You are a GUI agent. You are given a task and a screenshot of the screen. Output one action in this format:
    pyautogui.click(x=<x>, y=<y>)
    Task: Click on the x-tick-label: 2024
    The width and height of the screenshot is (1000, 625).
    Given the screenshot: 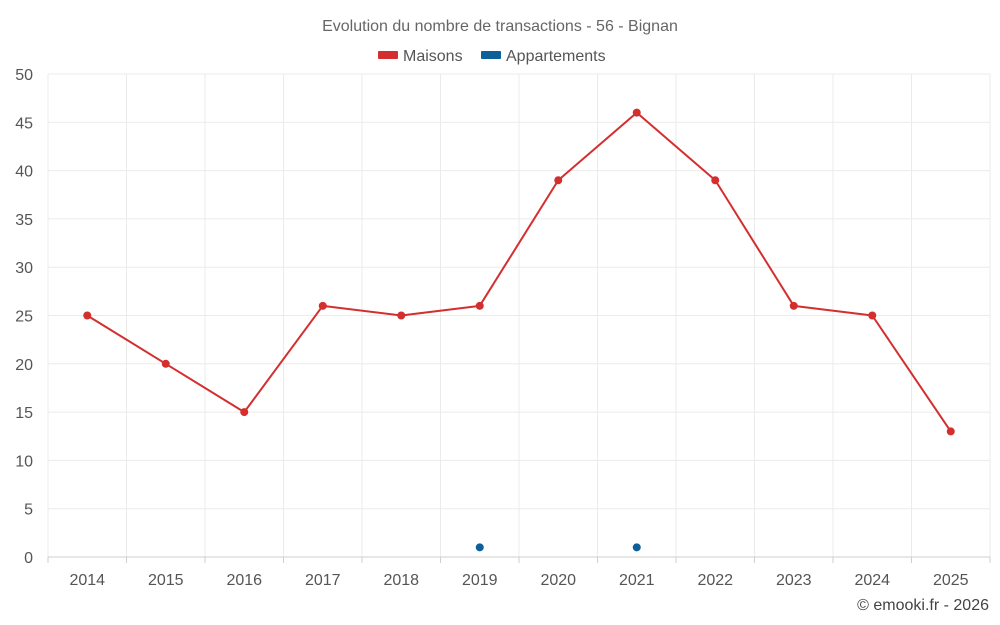 What is the action you would take?
    pyautogui.click(x=872, y=580)
    